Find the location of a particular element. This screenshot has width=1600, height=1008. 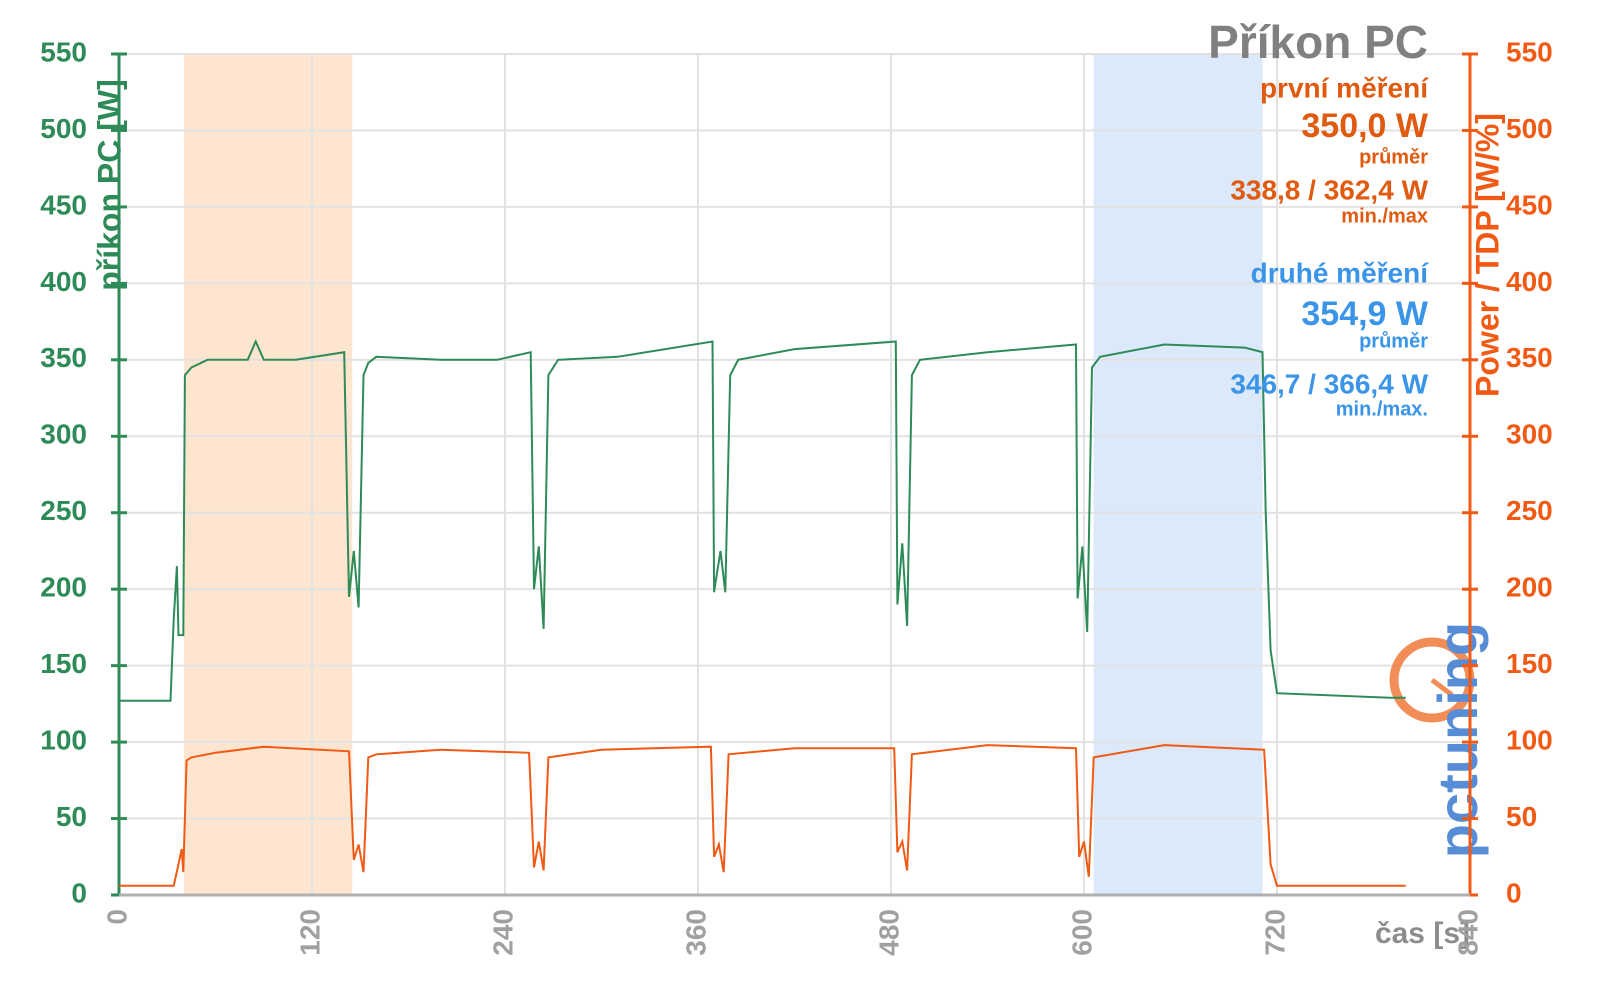

logo-text: pctuning is located at coordinates (1457, 740).